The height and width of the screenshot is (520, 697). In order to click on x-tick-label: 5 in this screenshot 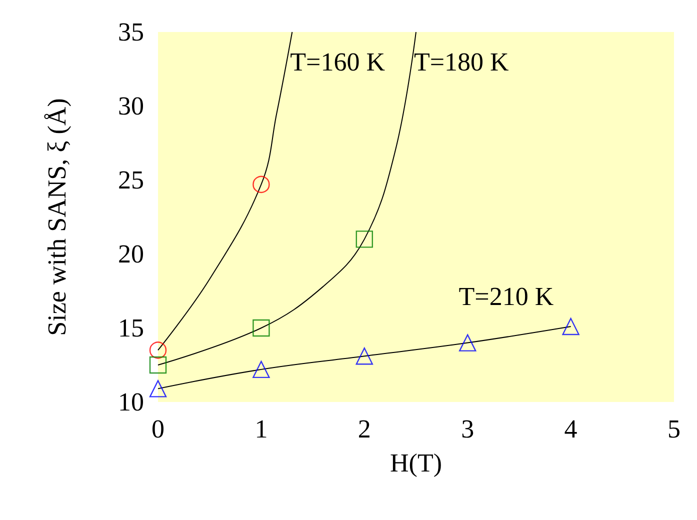, I will do `click(674, 429)`.